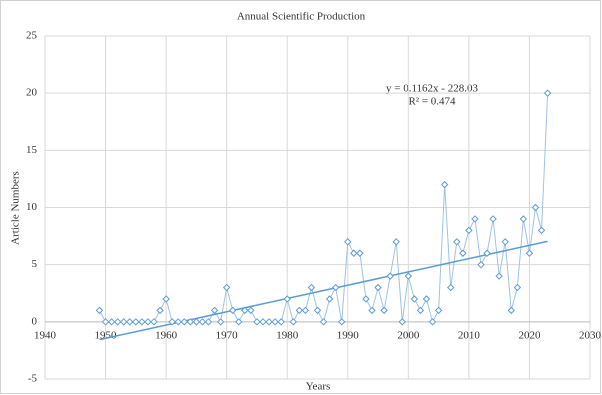  I want to click on y-axis-label: Article Numbers, so click(16, 208).